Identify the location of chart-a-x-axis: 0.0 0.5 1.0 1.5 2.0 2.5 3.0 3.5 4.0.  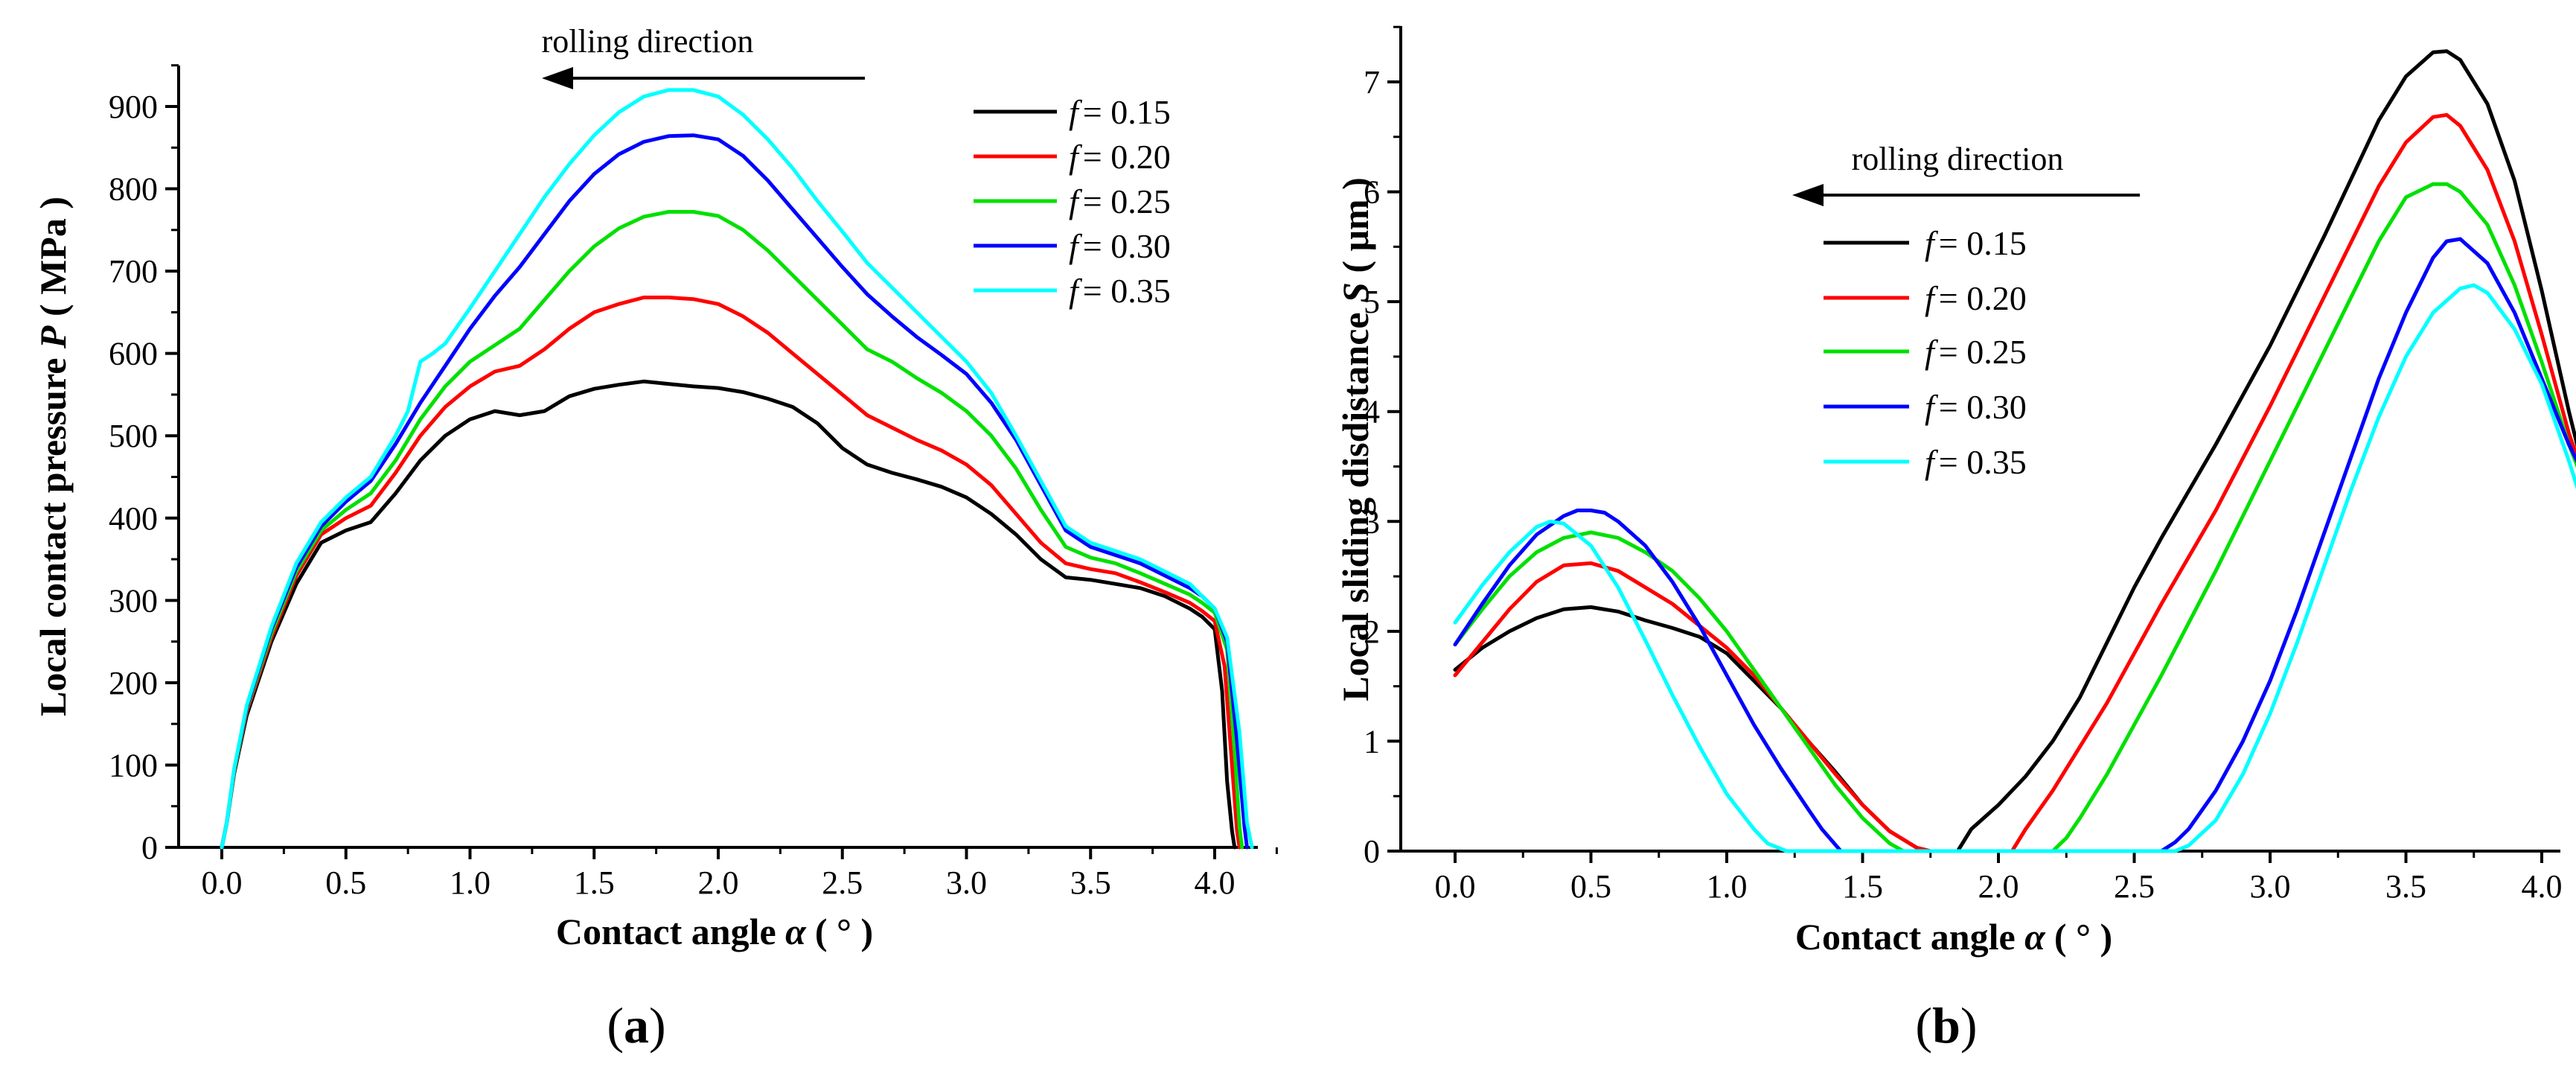
(728, 873).